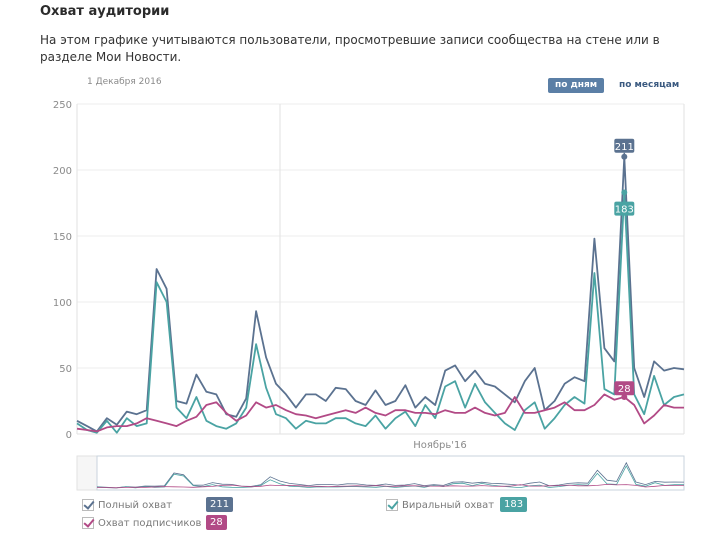 The width and height of the screenshot is (720, 540). Describe the element at coordinates (105, 11) in the screenshot. I see `page-title: Охват аудитории` at that location.